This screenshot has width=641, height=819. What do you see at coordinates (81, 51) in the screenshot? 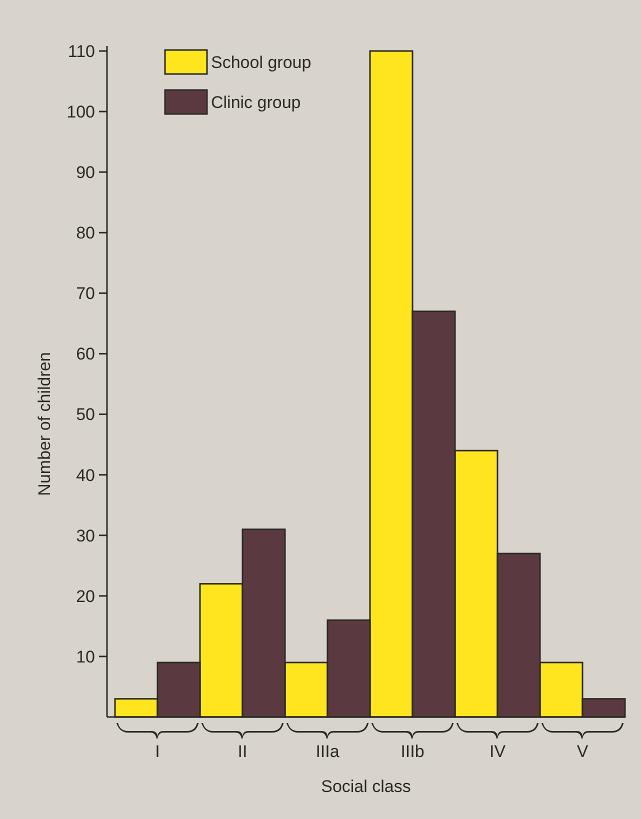
I see `y-tick-label: 110` at bounding box center [81, 51].